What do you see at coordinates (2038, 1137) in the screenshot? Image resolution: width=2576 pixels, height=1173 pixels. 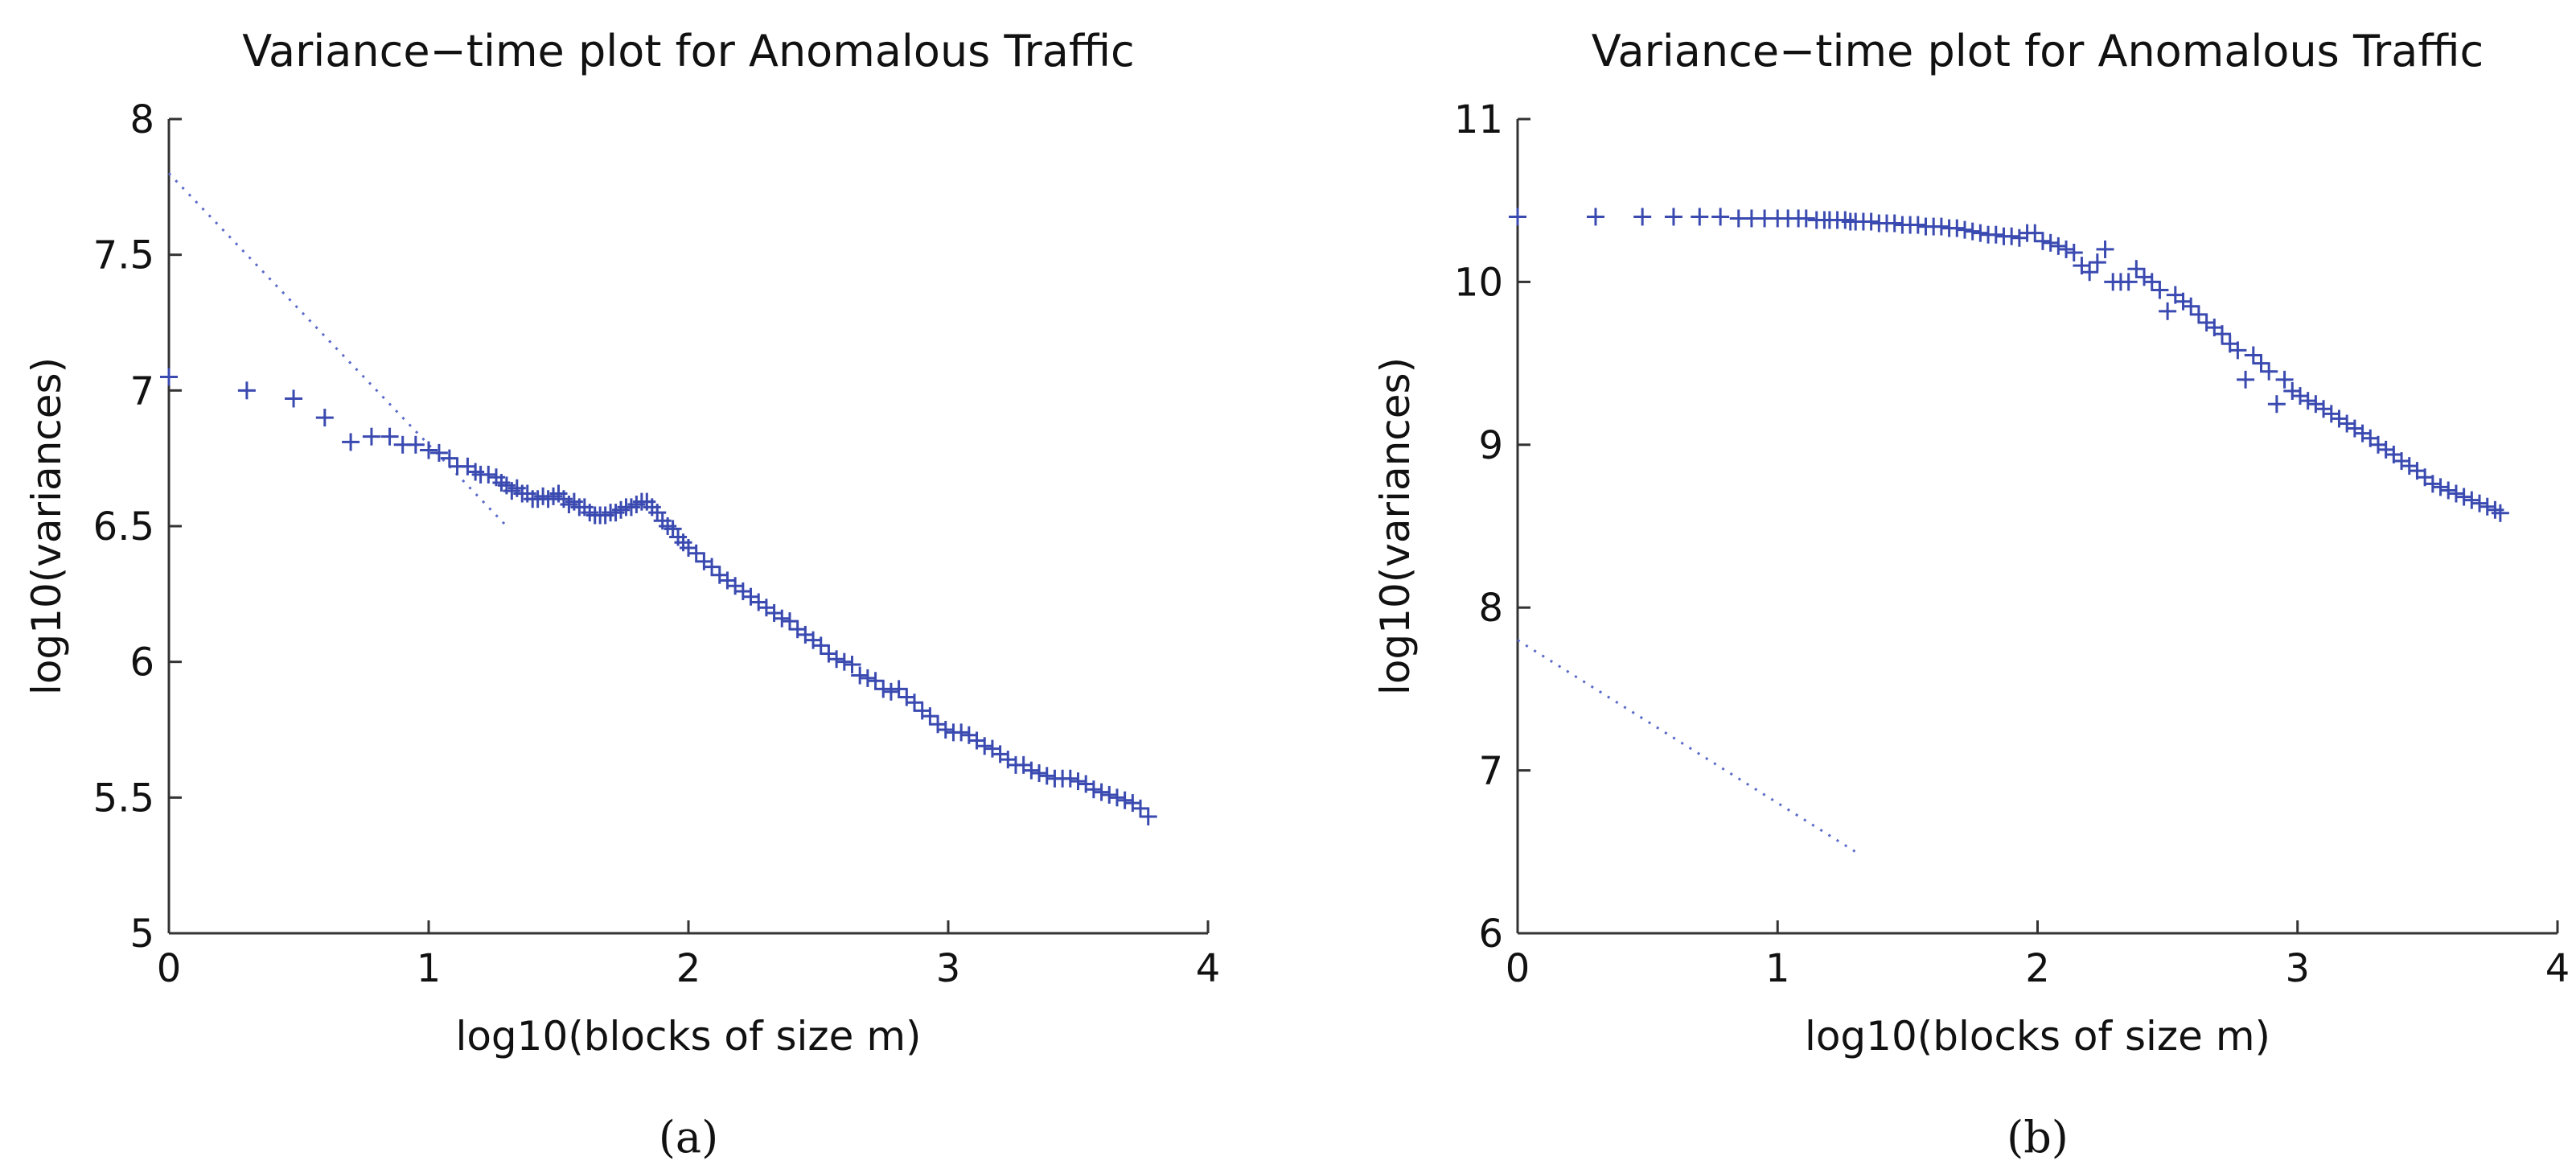 I see `panel-caption: (b)` at bounding box center [2038, 1137].